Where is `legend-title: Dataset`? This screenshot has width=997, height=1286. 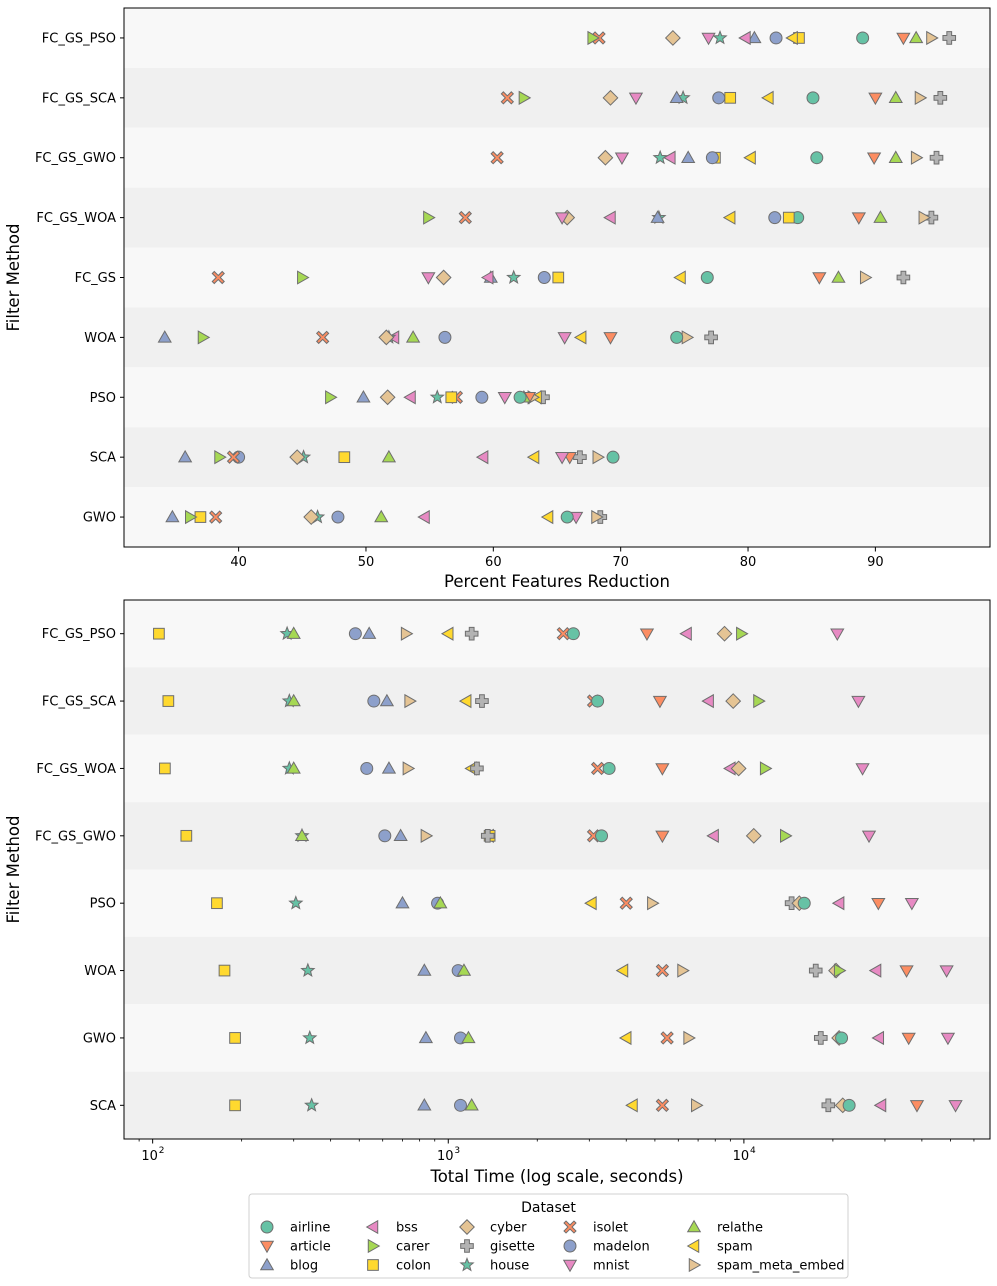 legend-title: Dataset is located at coordinates (548, 1208).